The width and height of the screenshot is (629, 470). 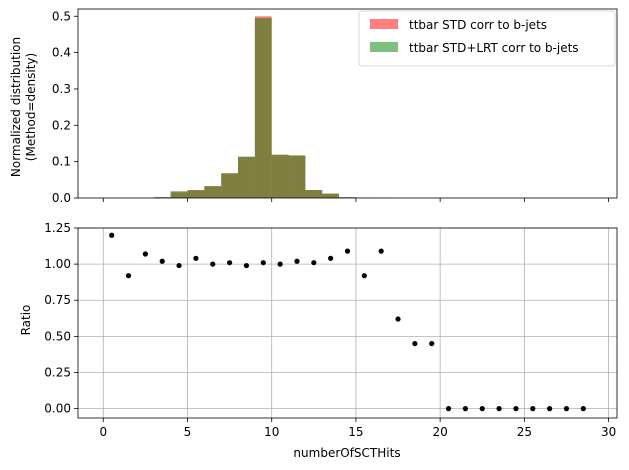 What do you see at coordinates (384, 24) in the screenshot?
I see `legend-swatch-std` at bounding box center [384, 24].